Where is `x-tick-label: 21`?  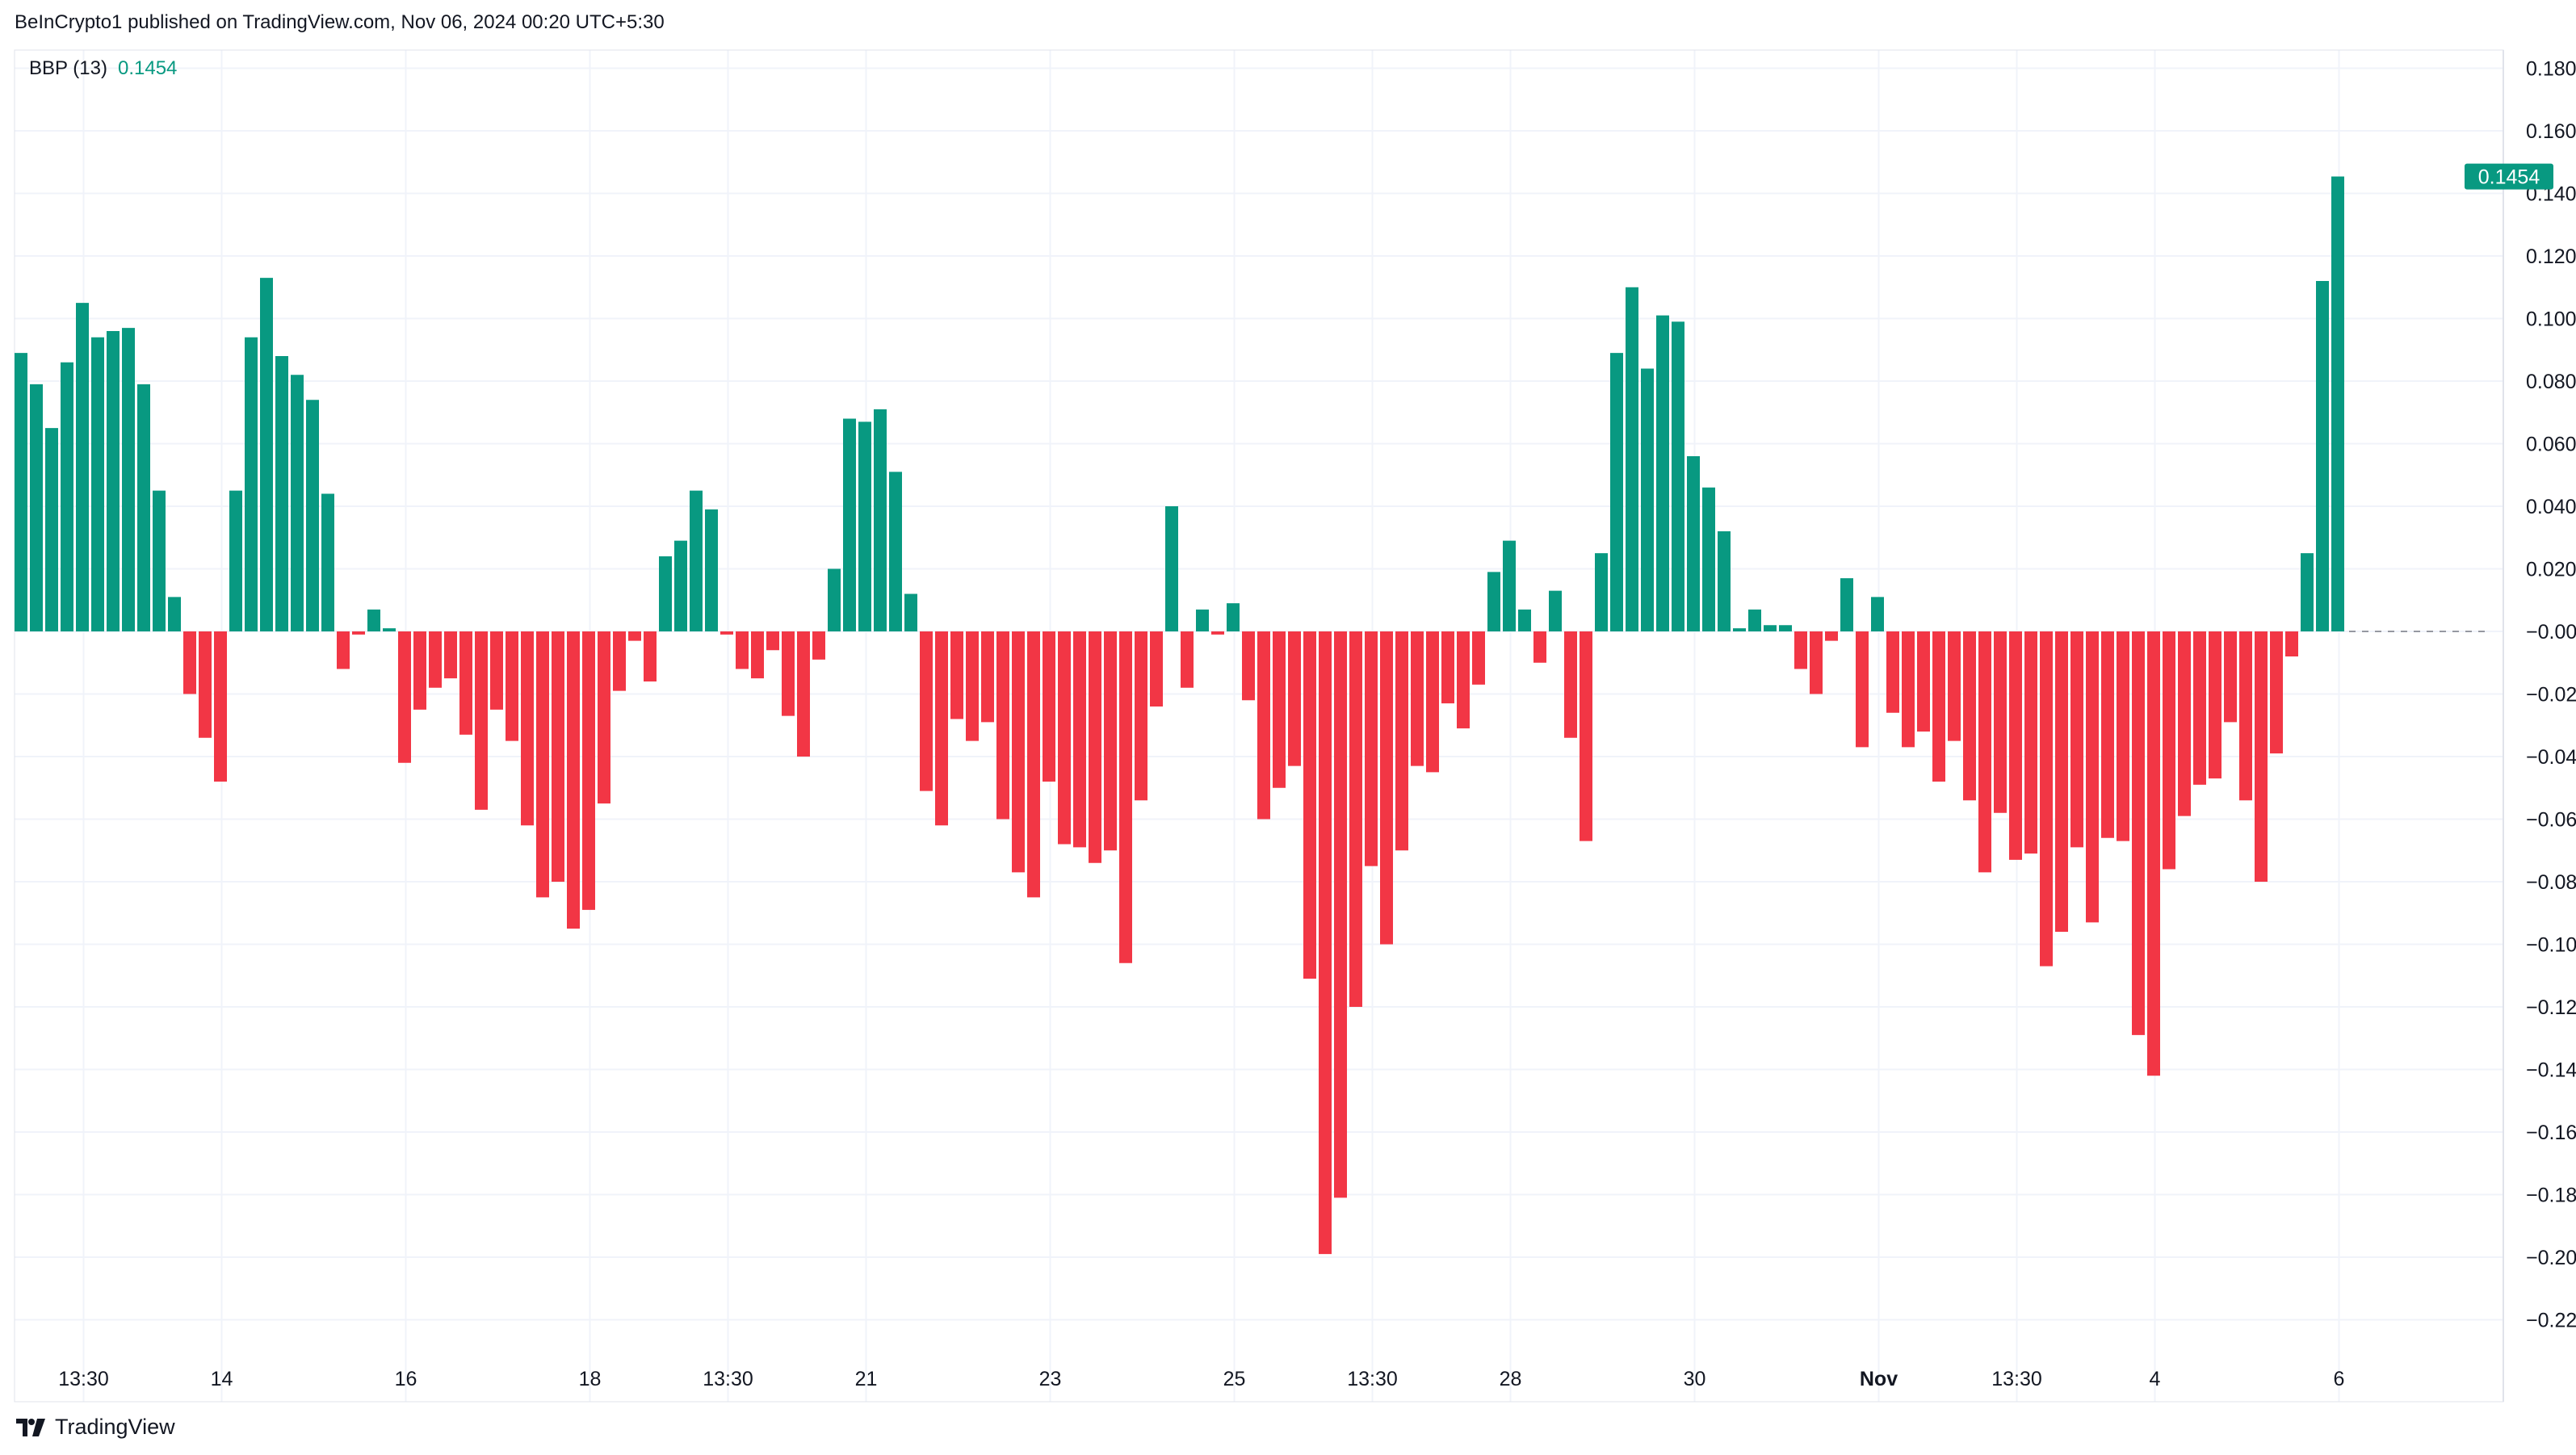
x-tick-label: 21 is located at coordinates (866, 1379).